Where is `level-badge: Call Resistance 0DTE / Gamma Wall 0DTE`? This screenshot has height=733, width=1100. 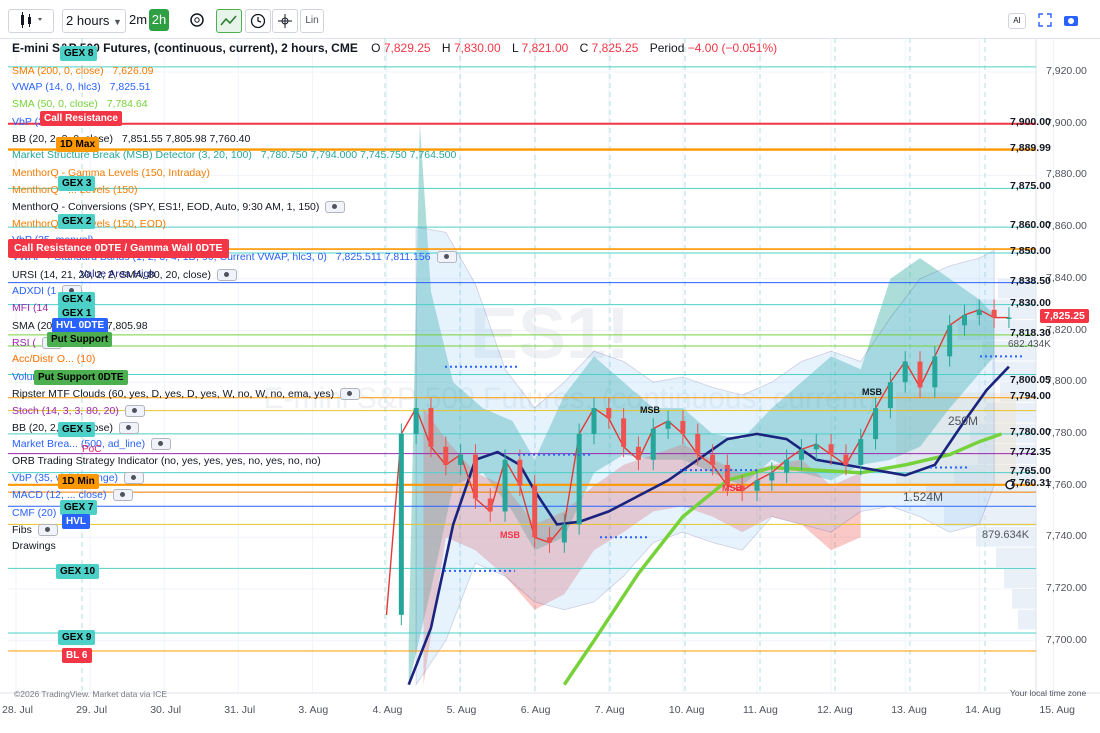
level-badge: Call Resistance 0DTE / Gamma Wall 0DTE is located at coordinates (118, 248).